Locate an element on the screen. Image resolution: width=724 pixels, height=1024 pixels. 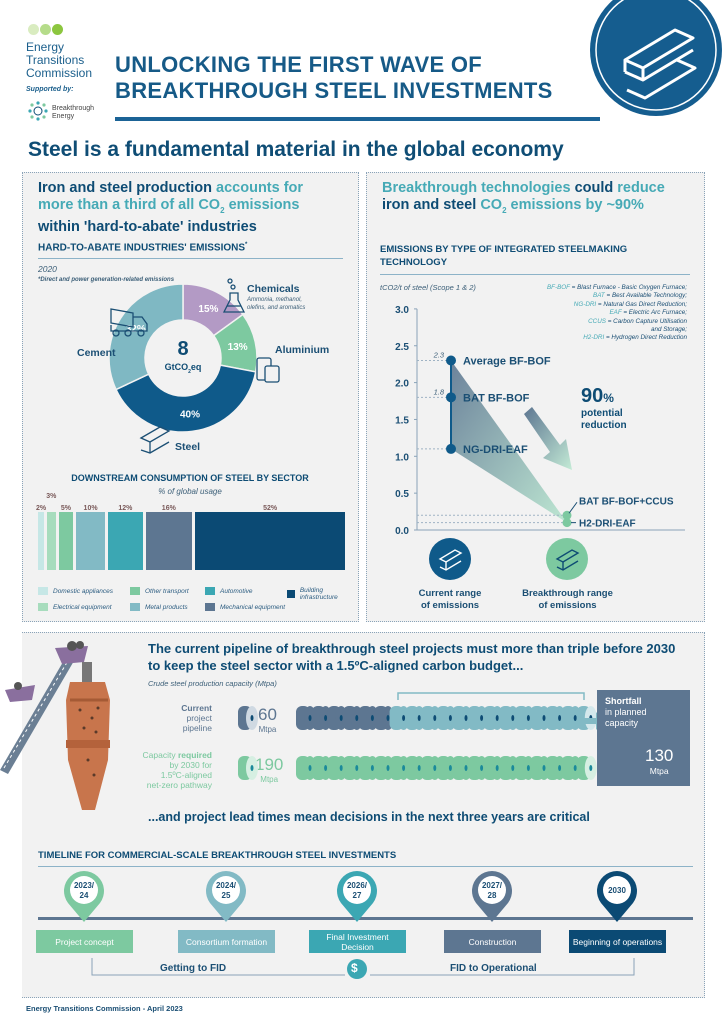
shortfall-value: 130 Mtpa is located at coordinates (659, 761).